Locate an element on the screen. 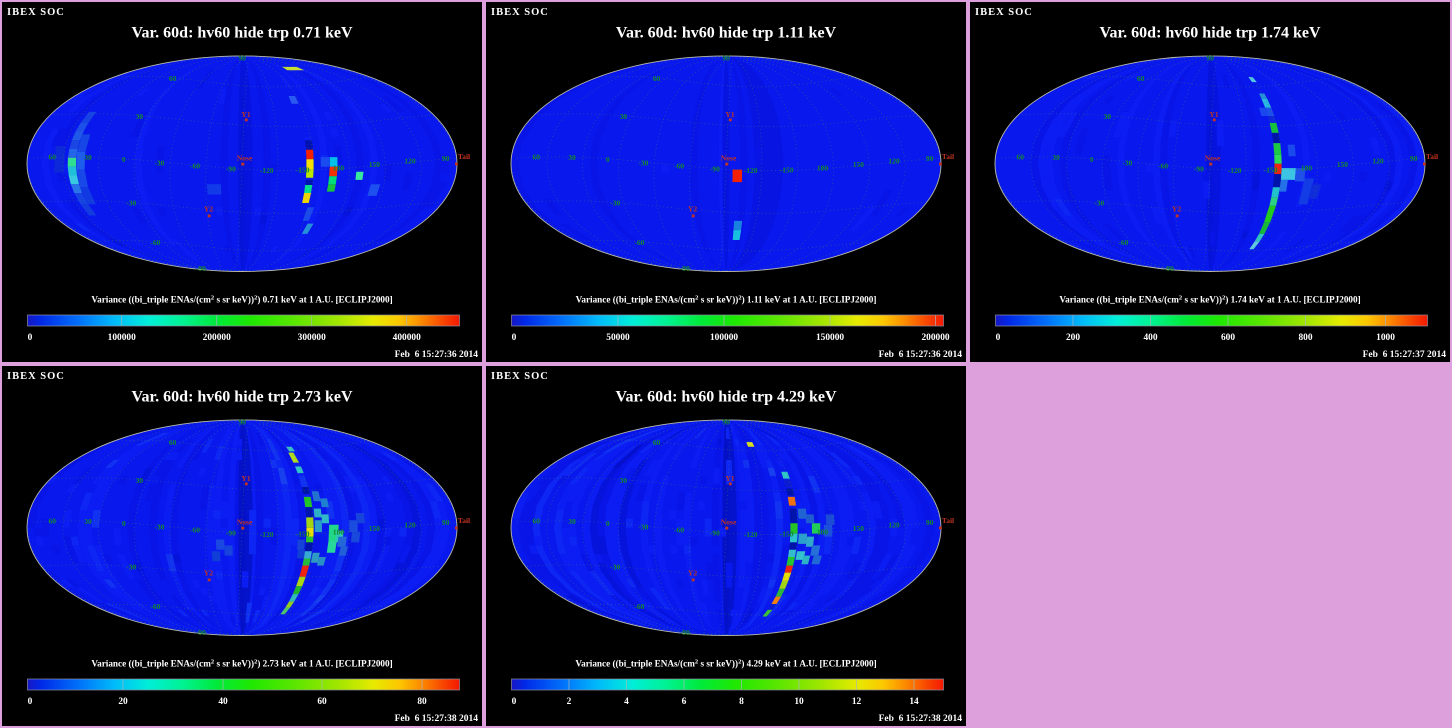 The image size is (1452, 728). svg-text:Var. 60d: hv60 hide trp 1.11 k: Var. 60d: hv60 hide trp 1.11 keV is located at coordinates (726, 33).